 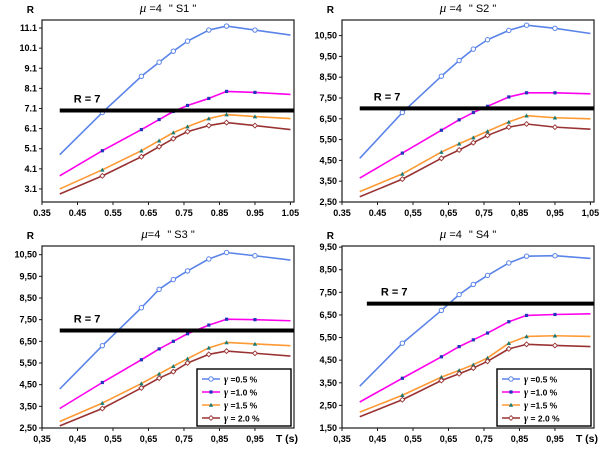 What do you see at coordinates (184, 439) in the screenshot?
I see `x-tick-label: 0,75` at bounding box center [184, 439].